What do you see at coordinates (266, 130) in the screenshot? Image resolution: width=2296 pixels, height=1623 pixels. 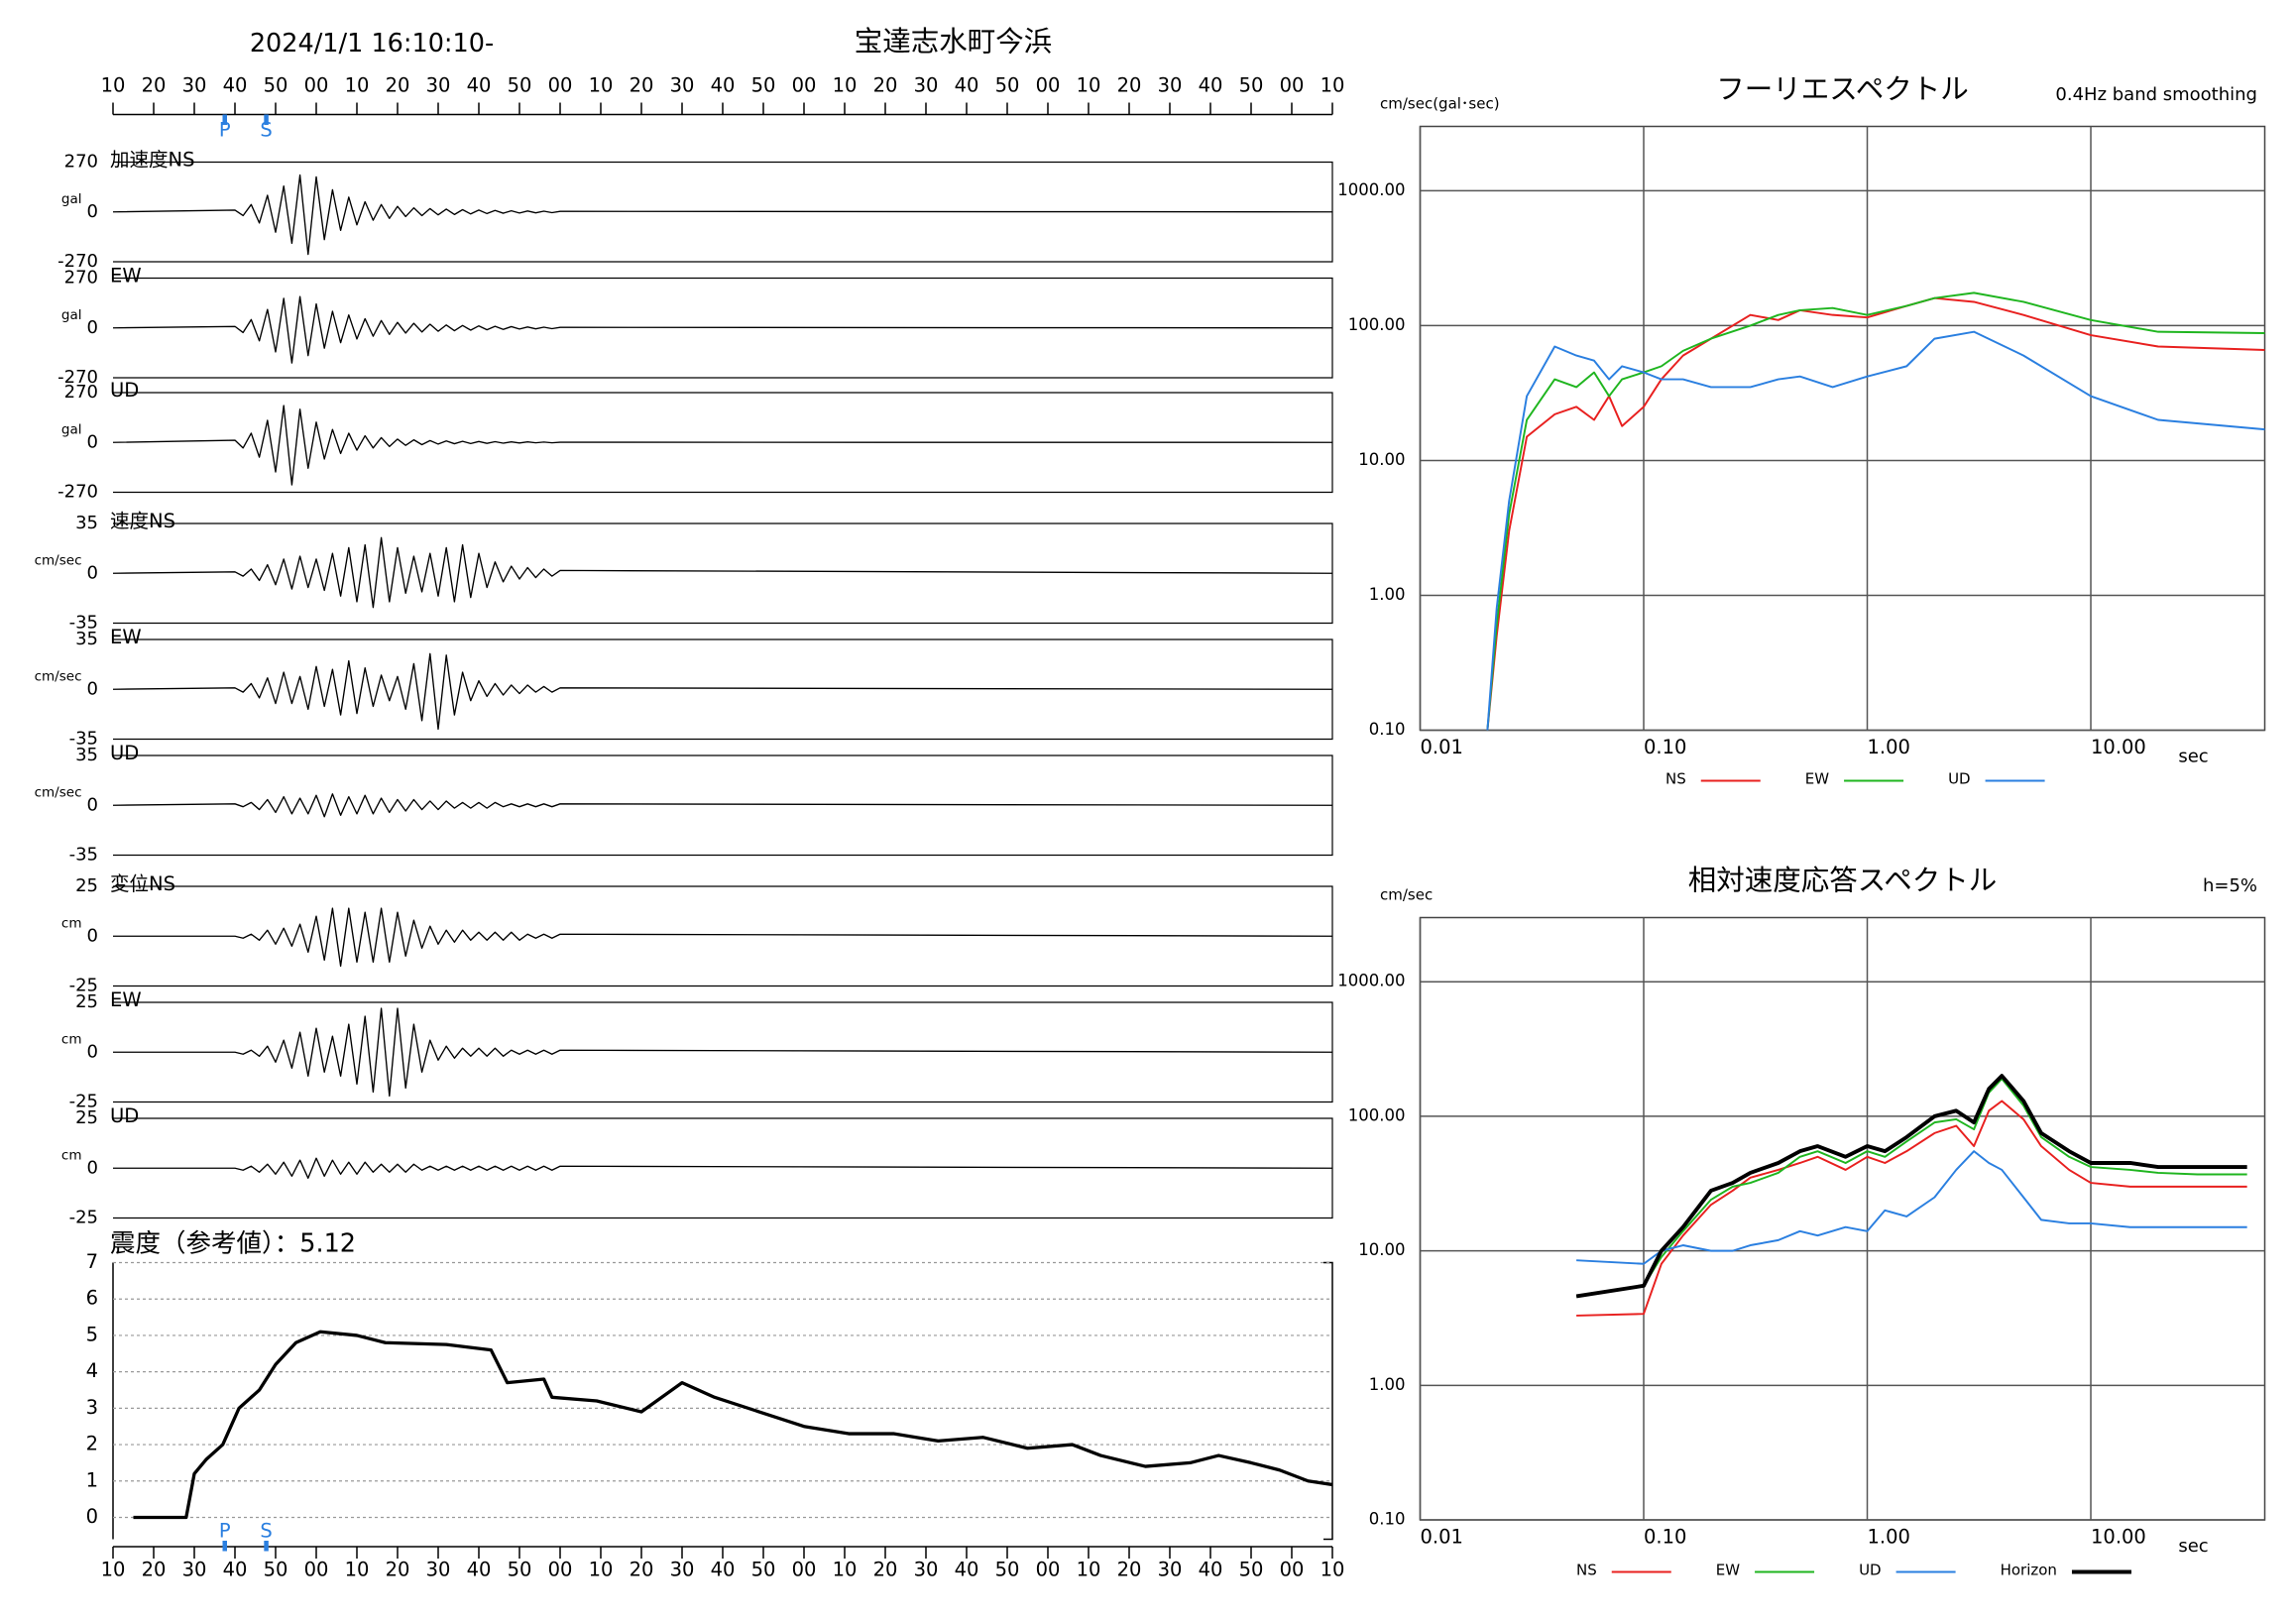 I see `phase-label: S` at bounding box center [266, 130].